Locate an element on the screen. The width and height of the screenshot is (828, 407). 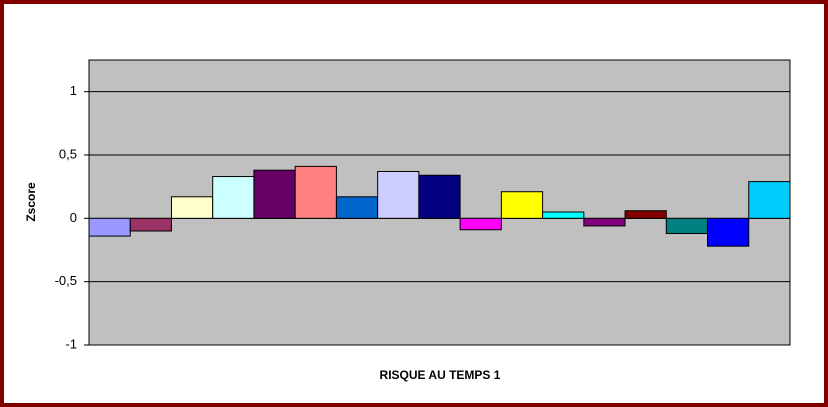
y-tick-label: -0,5 is located at coordinates (66, 280).